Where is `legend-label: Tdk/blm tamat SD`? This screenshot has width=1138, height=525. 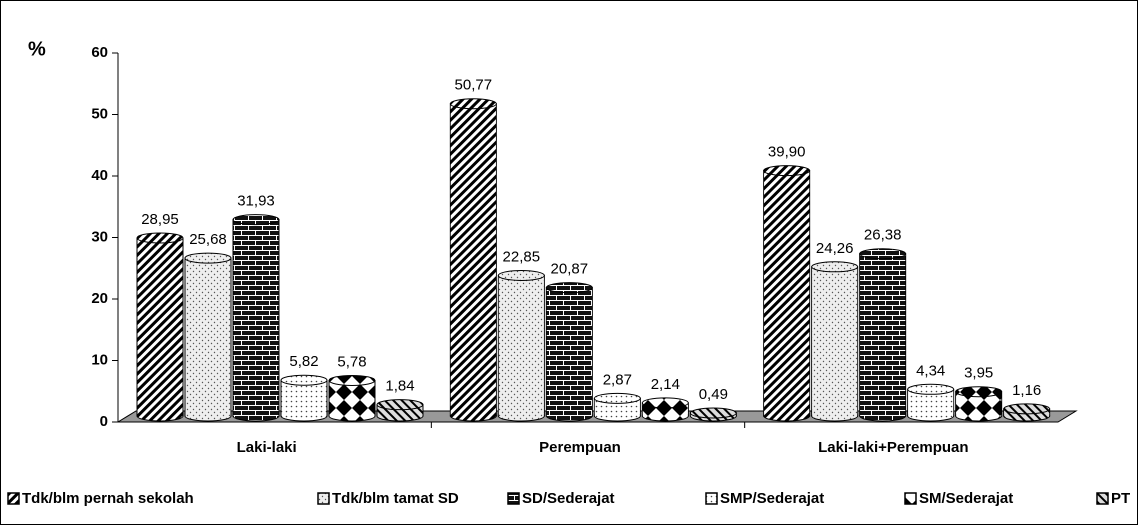 legend-label: Tdk/blm tamat SD is located at coordinates (395, 498).